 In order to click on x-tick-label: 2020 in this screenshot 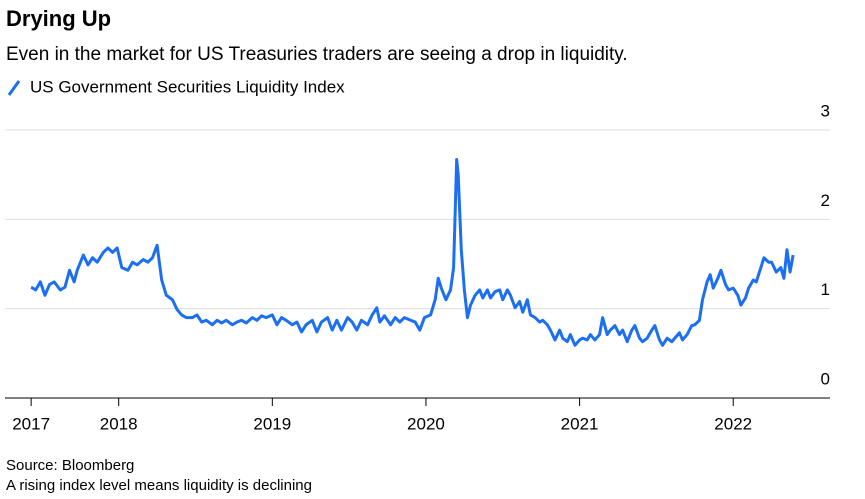, I will do `click(426, 423)`.